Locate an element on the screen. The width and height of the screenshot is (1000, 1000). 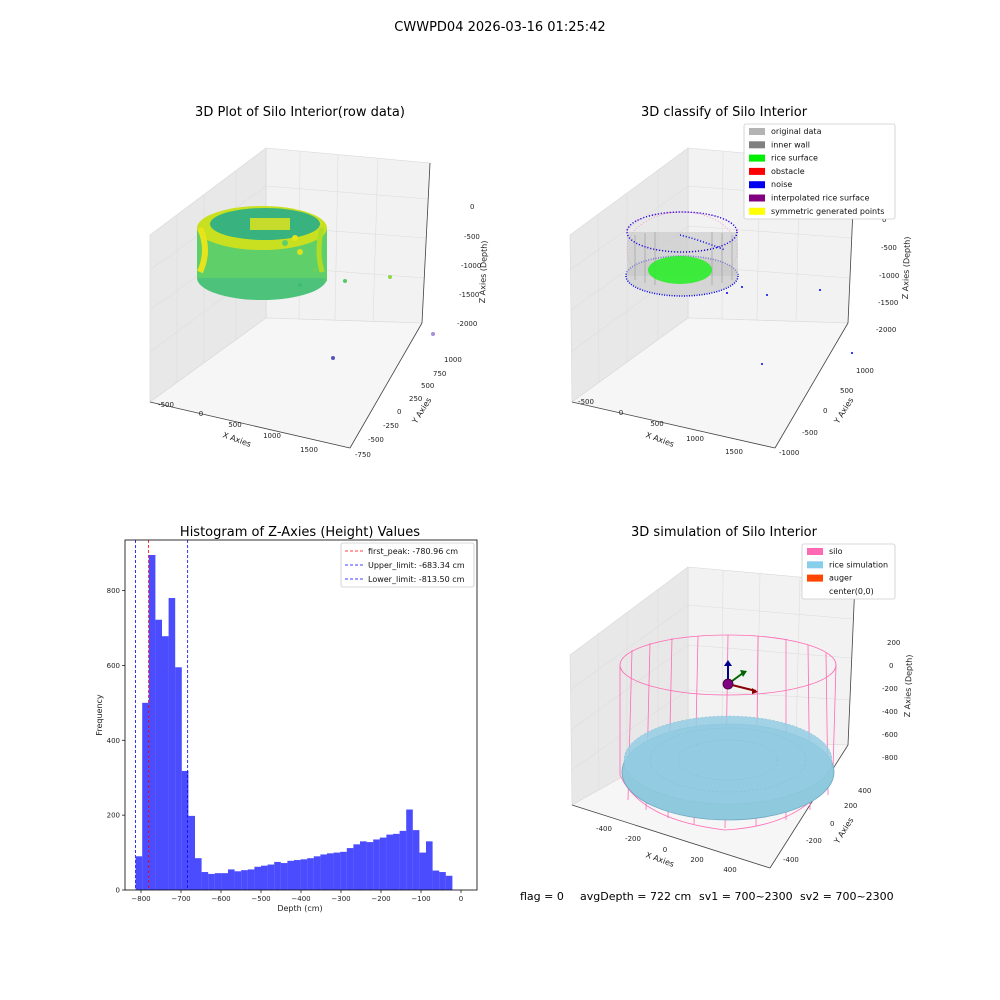
classify-title: 3D classify of Silo Interior is located at coordinates (724, 112).